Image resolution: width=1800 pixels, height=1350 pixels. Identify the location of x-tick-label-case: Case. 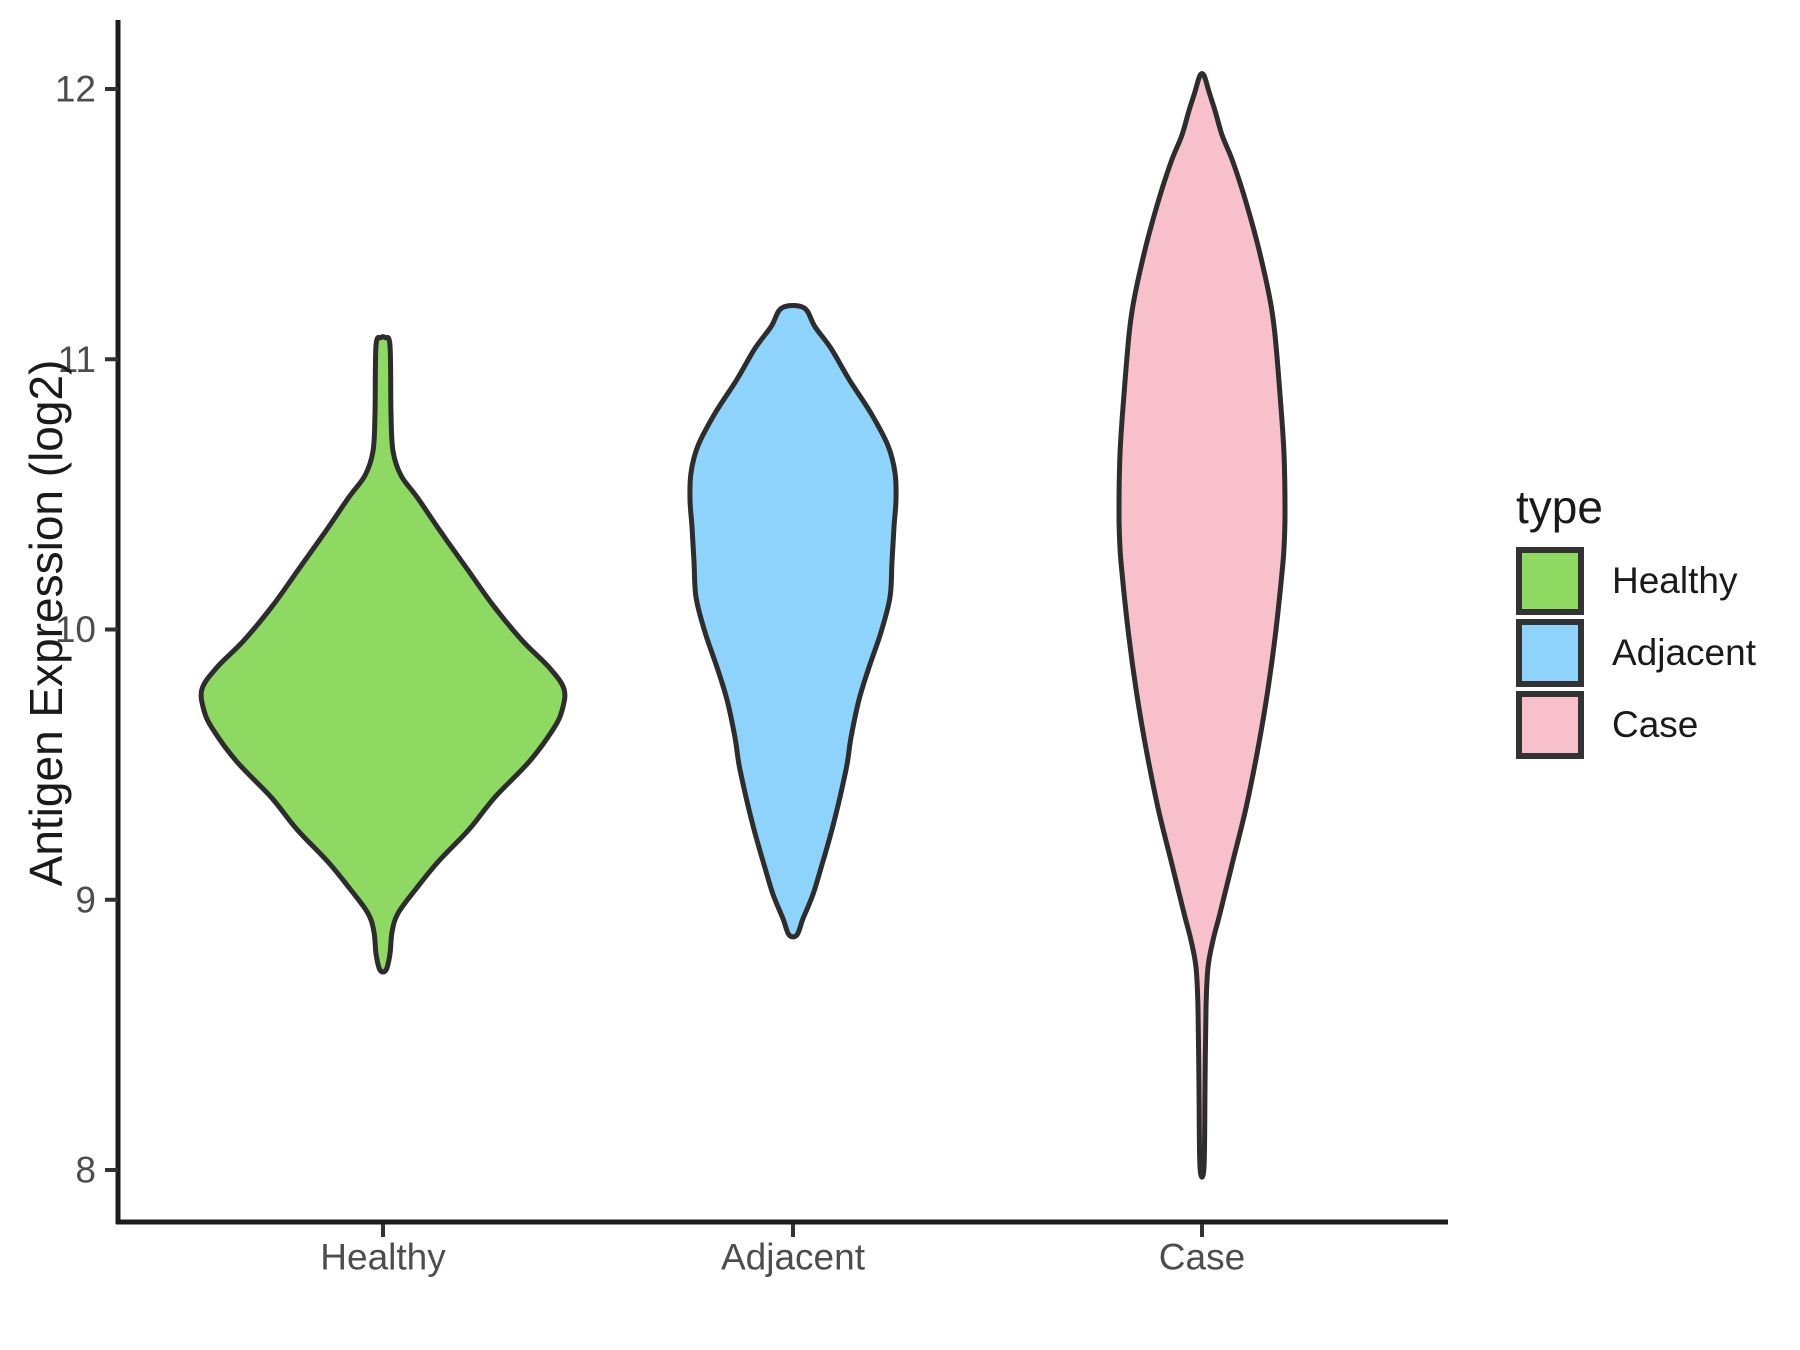
(1202, 1257).